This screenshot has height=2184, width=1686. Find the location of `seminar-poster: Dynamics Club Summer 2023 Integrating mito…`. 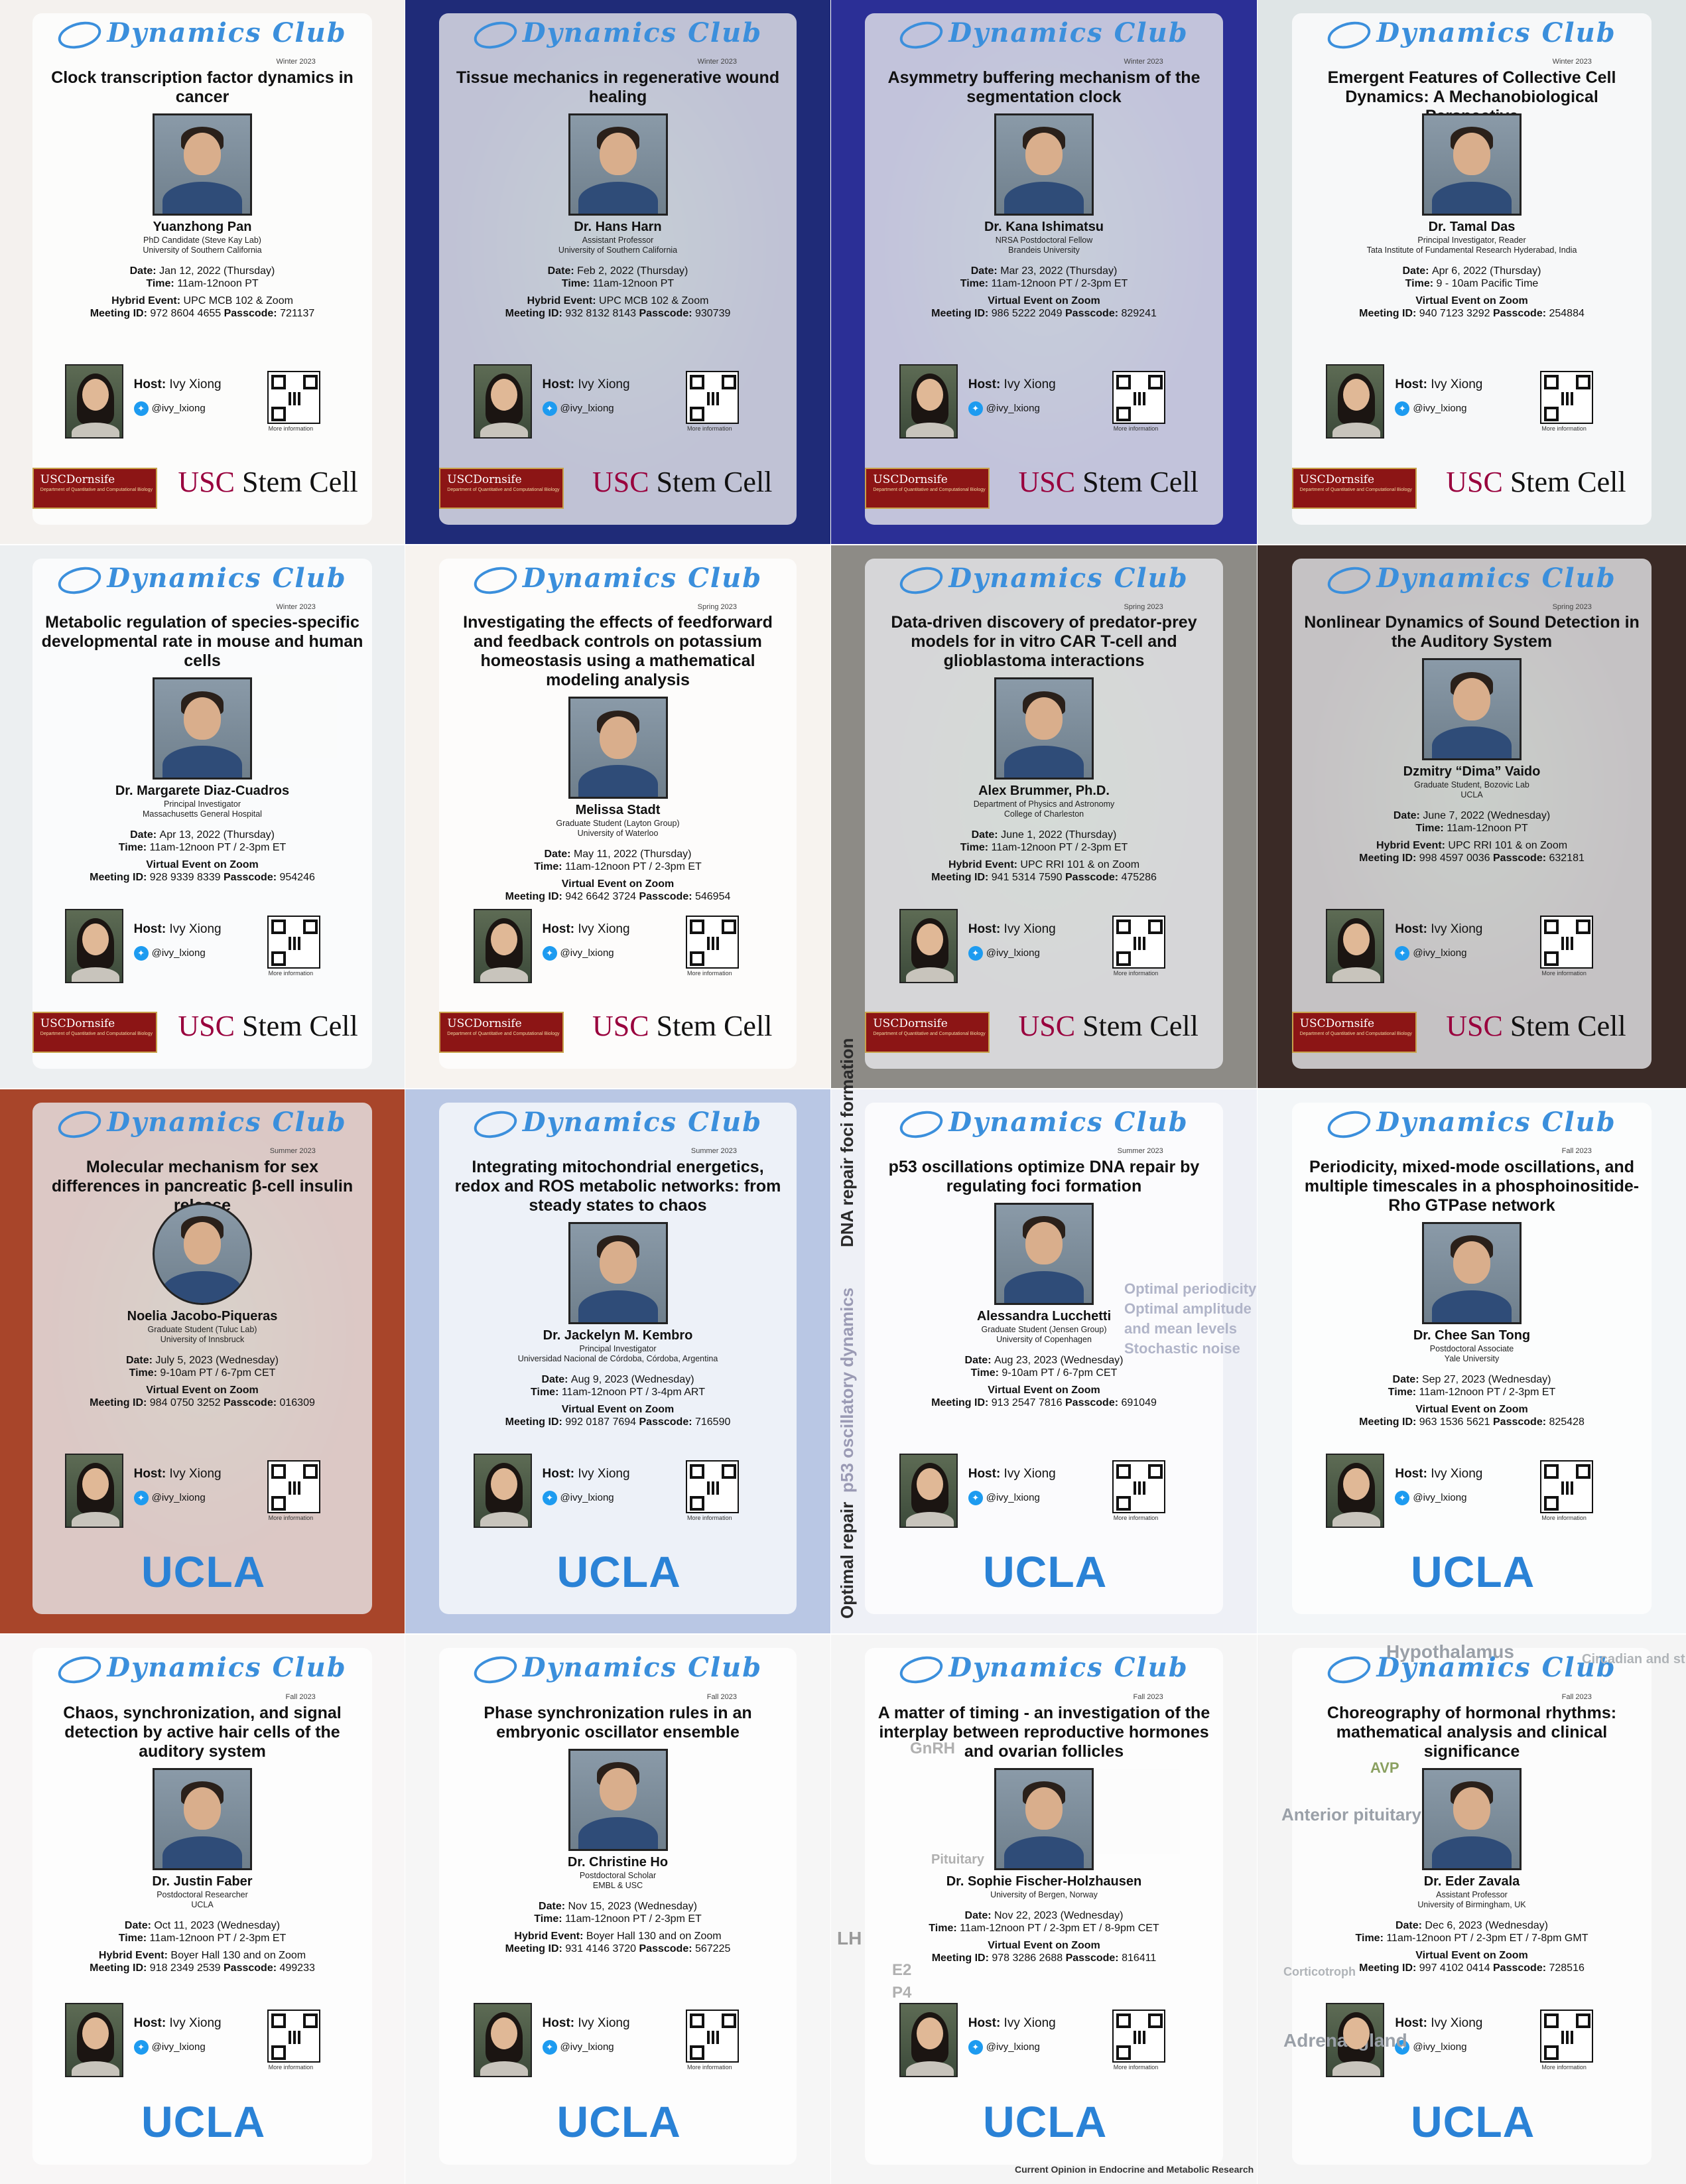

seminar-poster: Dynamics Club Summer 2023 Integrating mito… is located at coordinates (617, 1361).